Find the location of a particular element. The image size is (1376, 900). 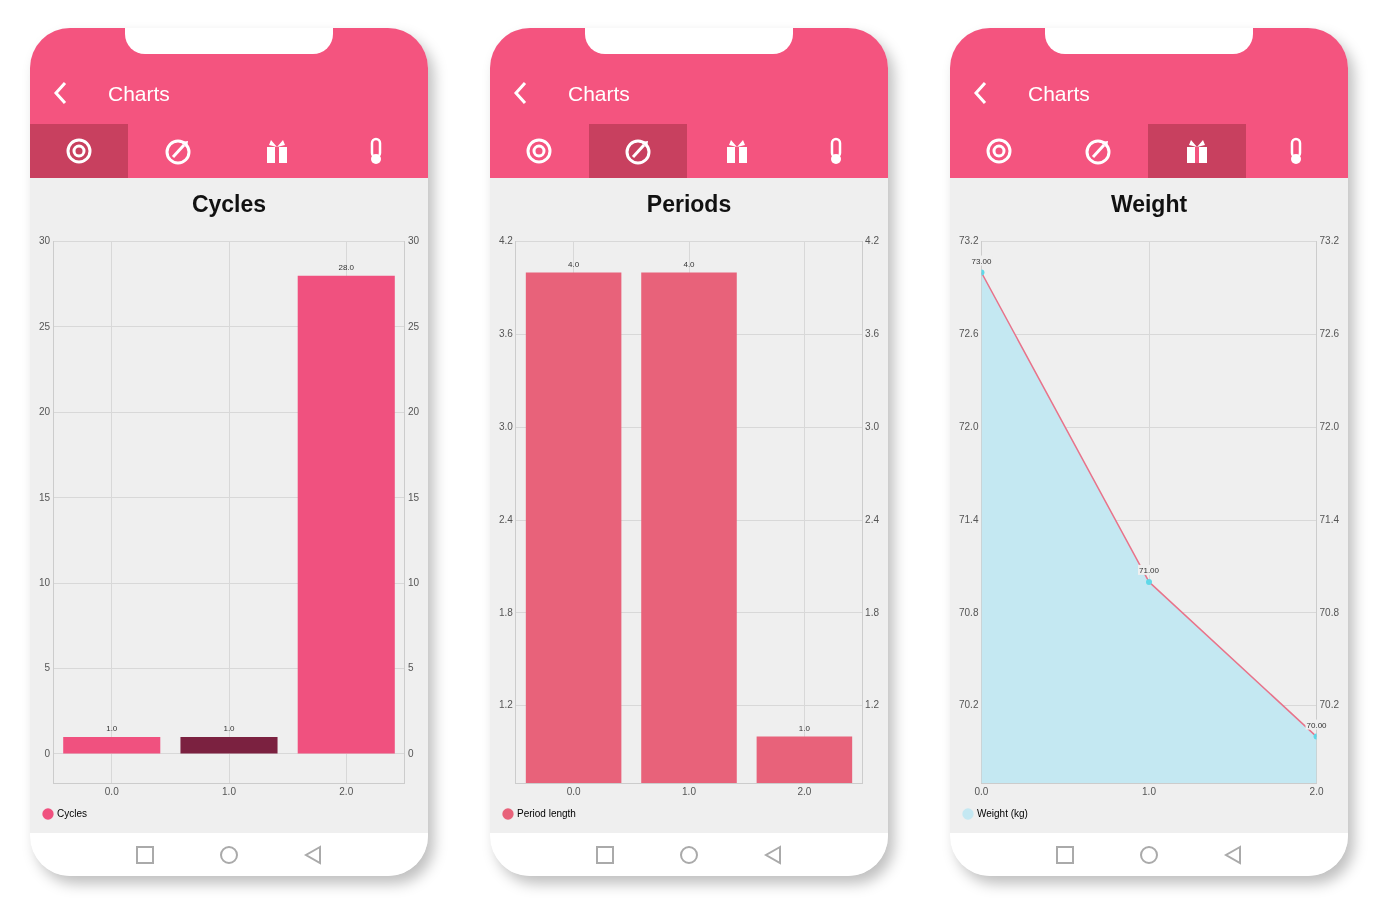

y2-tick-label: 5 is located at coordinates (410, 668).